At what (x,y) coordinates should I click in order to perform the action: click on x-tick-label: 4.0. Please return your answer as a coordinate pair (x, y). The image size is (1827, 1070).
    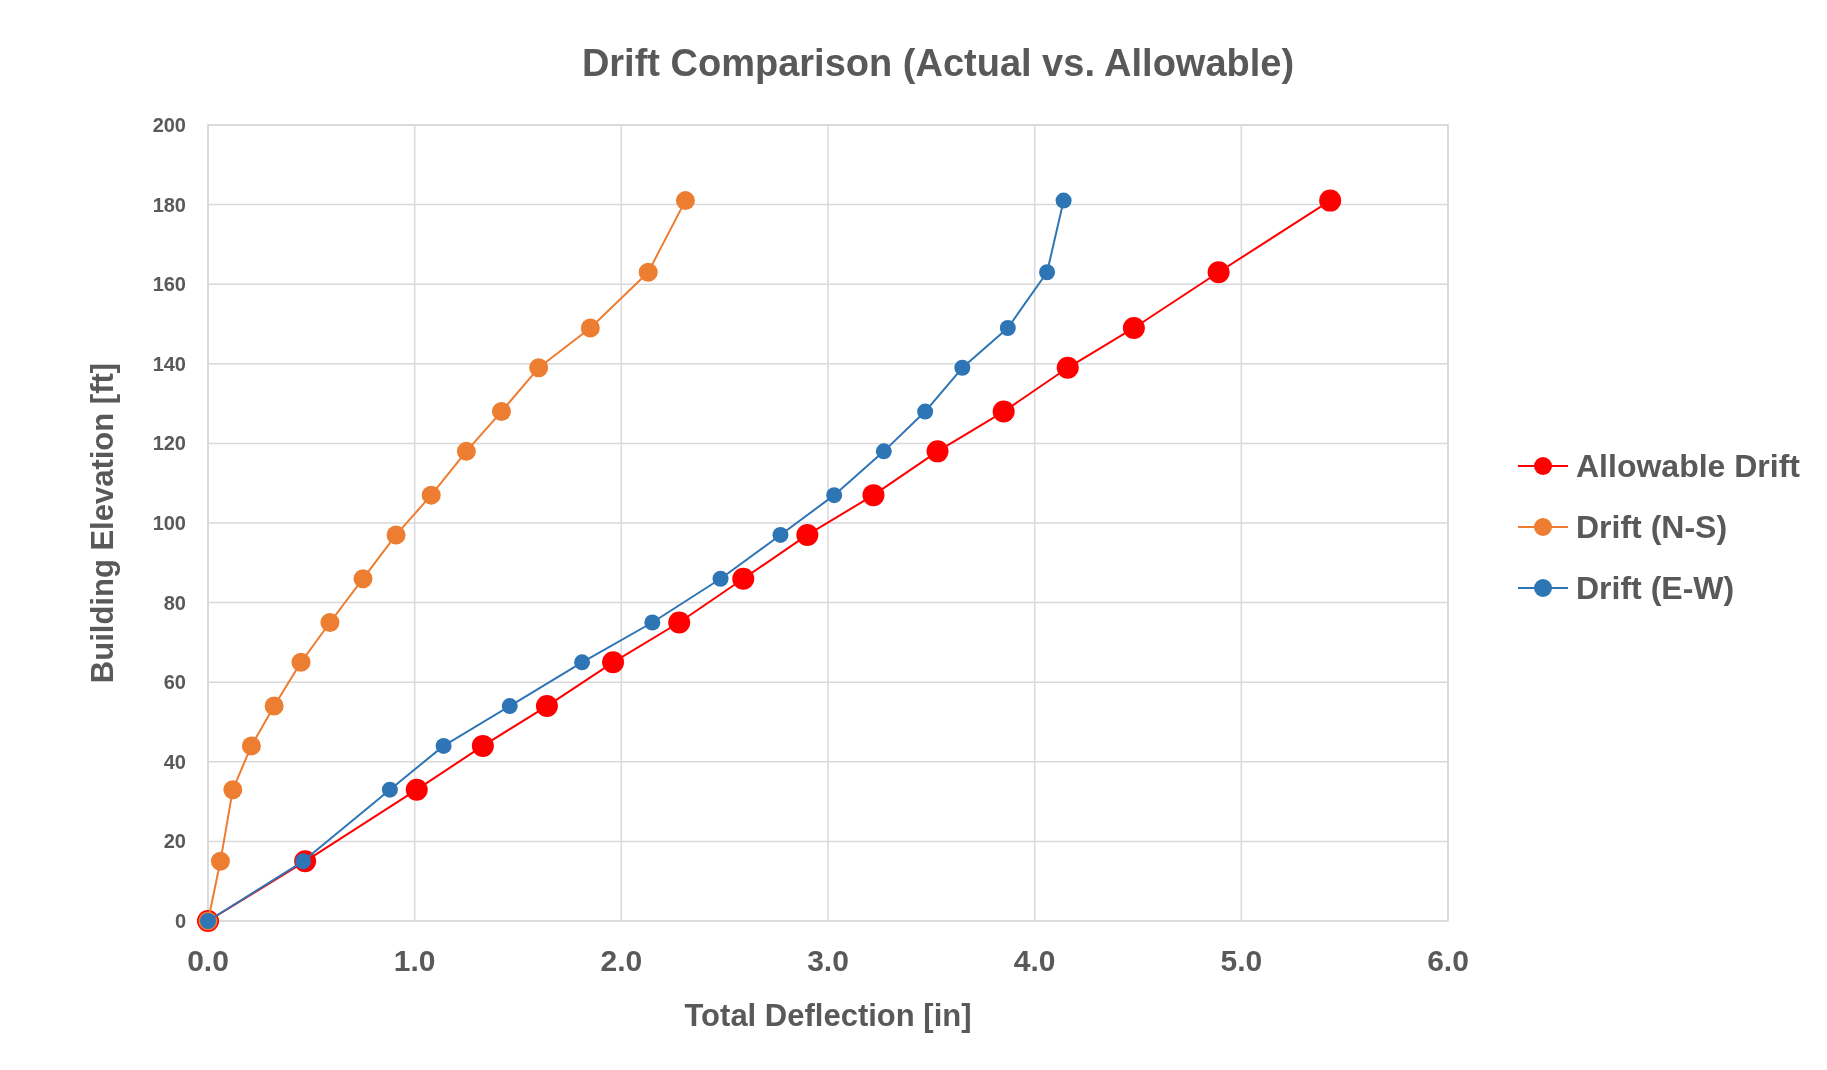
    Looking at the image, I should click on (1034, 960).